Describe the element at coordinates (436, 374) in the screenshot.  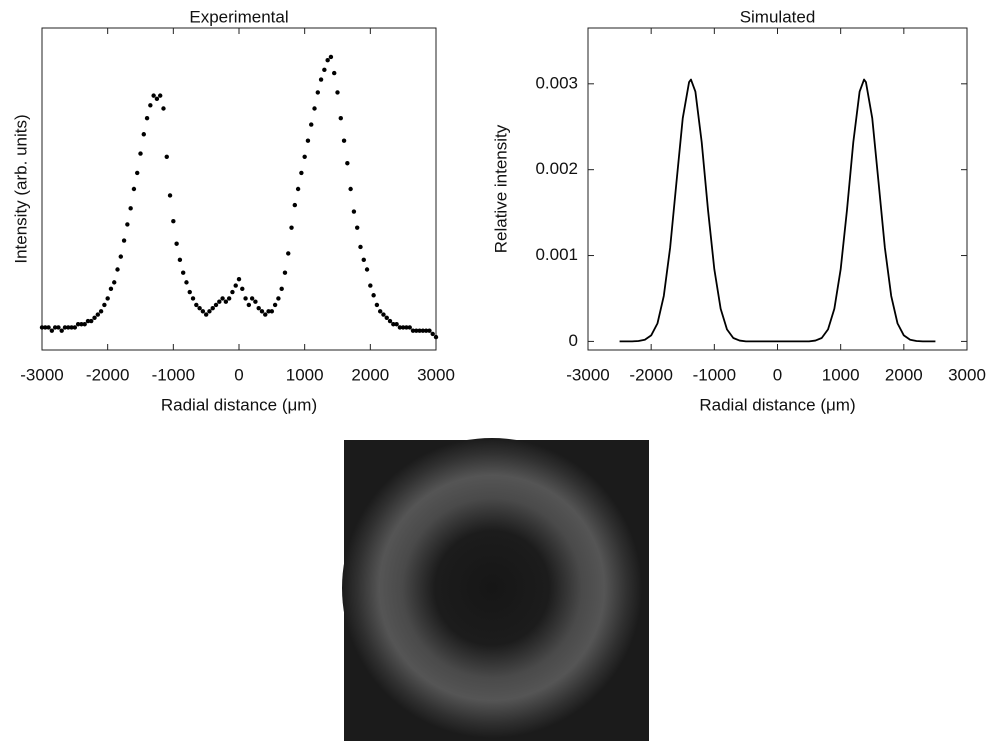
I see `x-tick-label: 3000` at that location.